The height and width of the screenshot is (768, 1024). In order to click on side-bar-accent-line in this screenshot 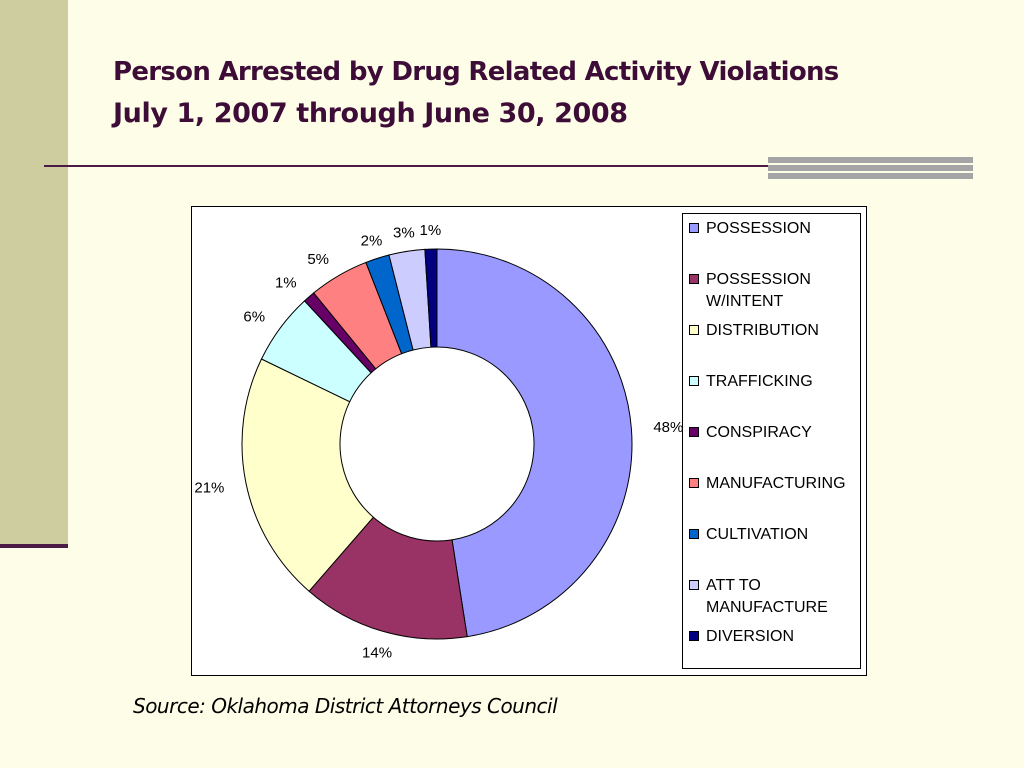, I will do `click(34, 546)`.